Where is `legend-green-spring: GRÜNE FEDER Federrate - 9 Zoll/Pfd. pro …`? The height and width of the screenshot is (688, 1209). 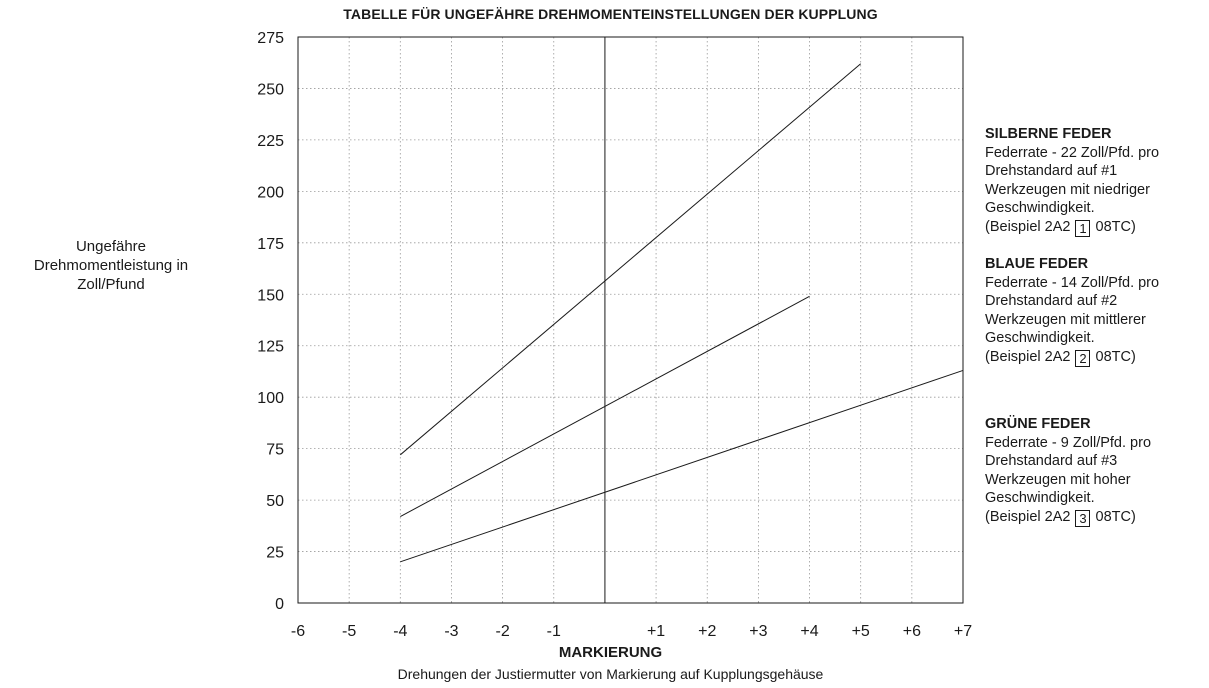 legend-green-spring: GRÜNE FEDER Federrate - 9 Zoll/Pfd. pro … is located at coordinates (1097, 471).